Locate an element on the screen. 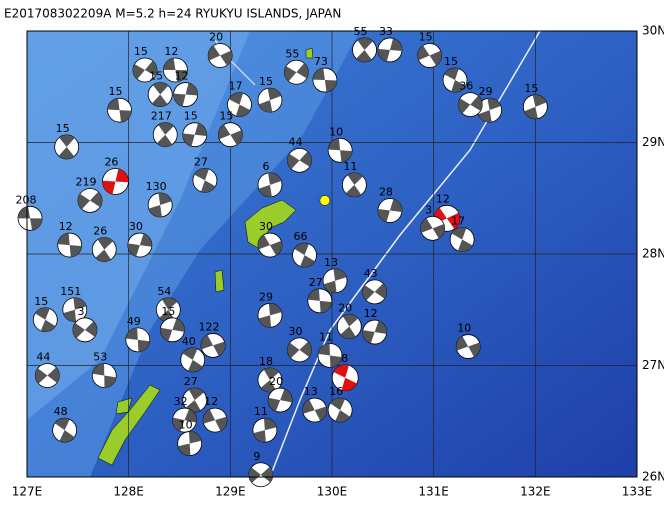 The height and width of the screenshot is (508, 664). depth-label: 3 is located at coordinates (428, 209).